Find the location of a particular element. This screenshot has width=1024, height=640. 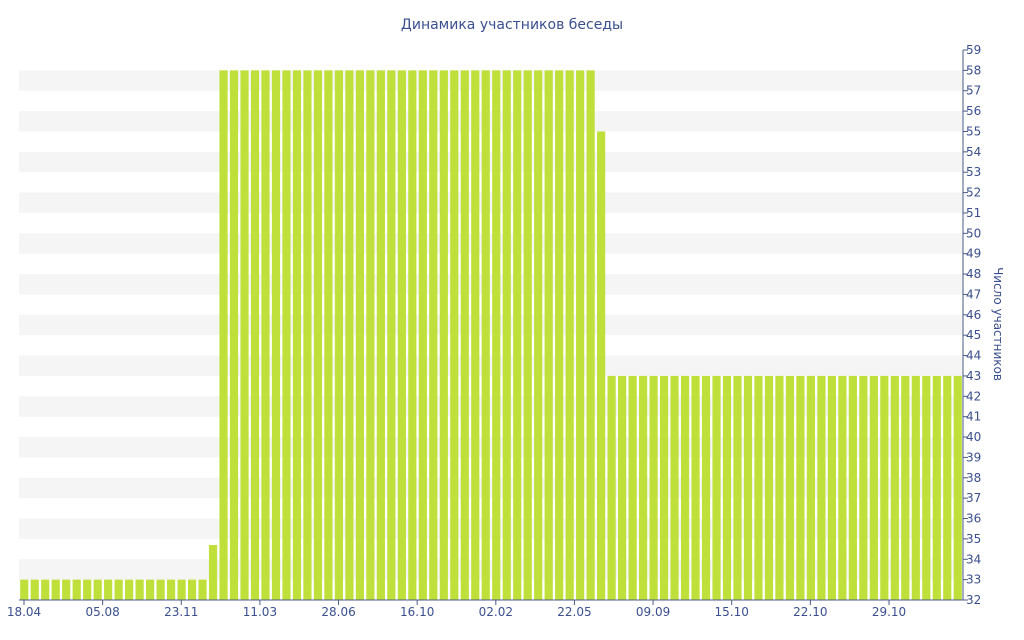

x-tick-label: 02.02 is located at coordinates (496, 612).